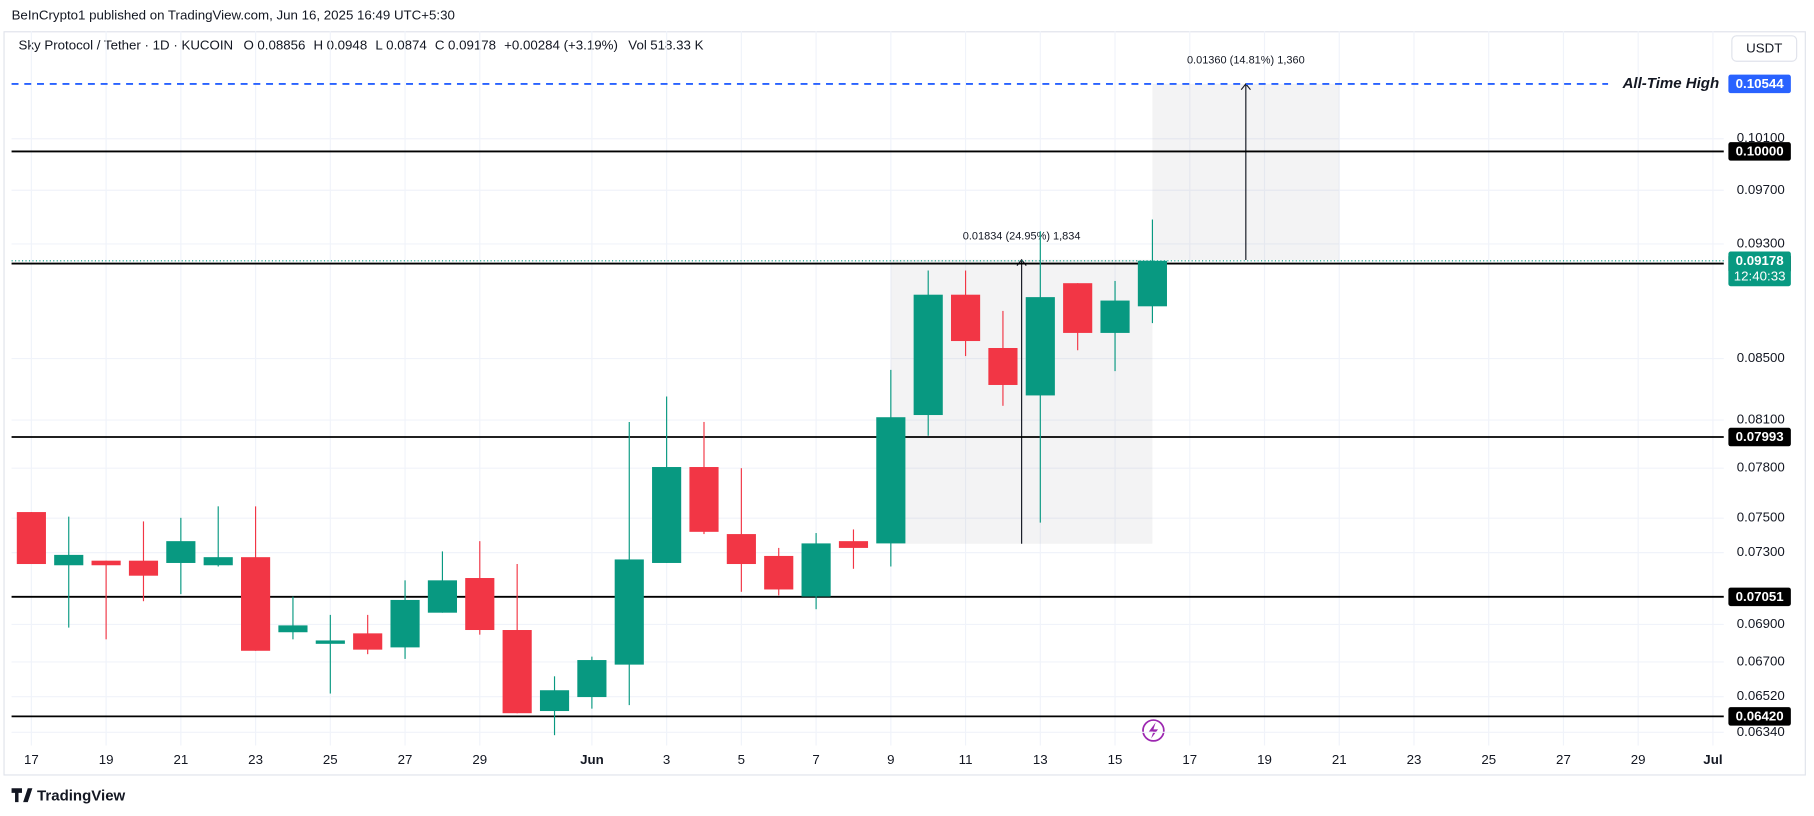  Describe the element at coordinates (406, 45) in the screenshot. I see `legend-text: 0.0874` at that location.